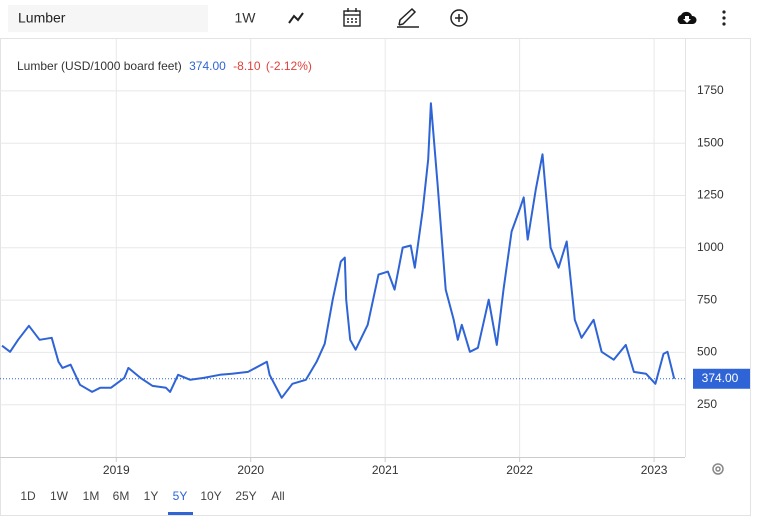  I want to click on range-button: 5Y, so click(180, 496).